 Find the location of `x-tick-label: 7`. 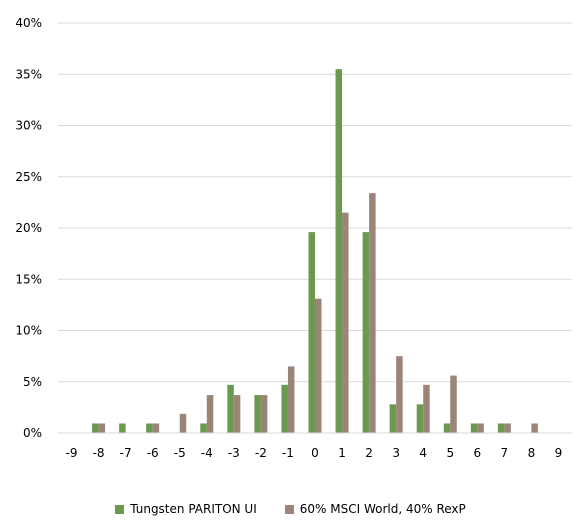

x-tick-label: 7 is located at coordinates (505, 453).